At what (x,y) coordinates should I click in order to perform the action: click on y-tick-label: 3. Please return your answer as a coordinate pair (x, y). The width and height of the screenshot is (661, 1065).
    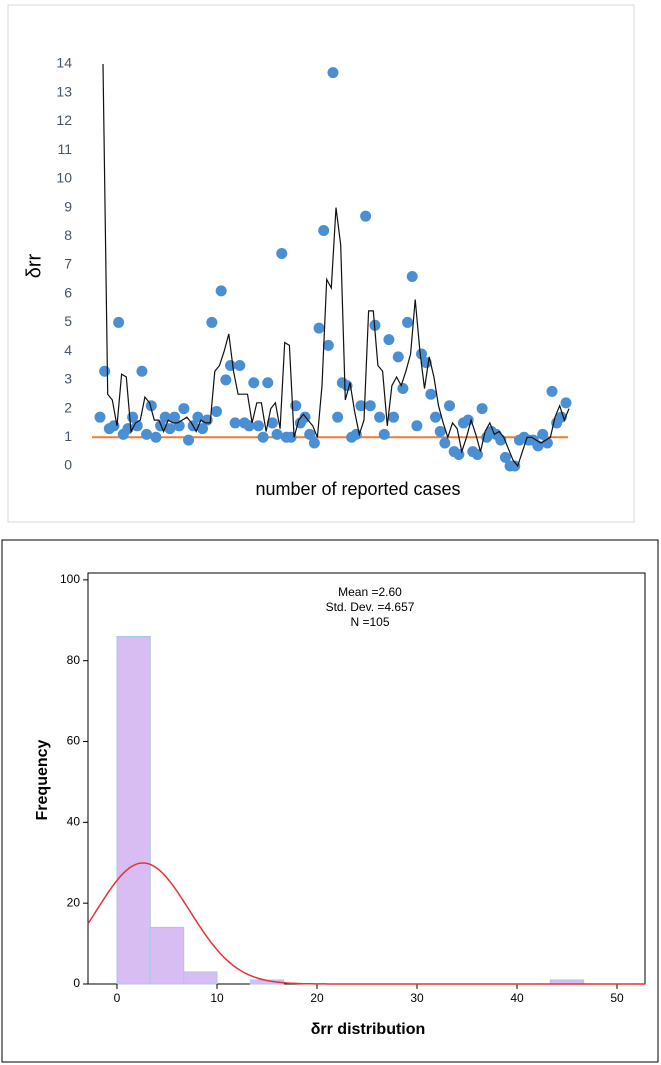
    Looking at the image, I should click on (68, 379).